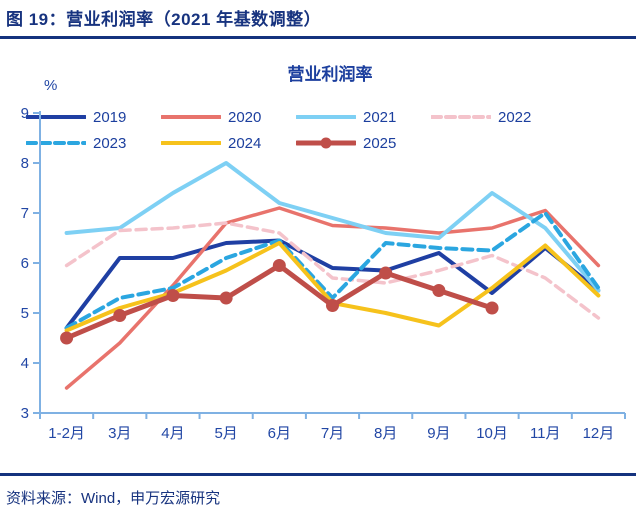  Describe the element at coordinates (25, 163) in the screenshot. I see `y-tick-label: 8` at that location.